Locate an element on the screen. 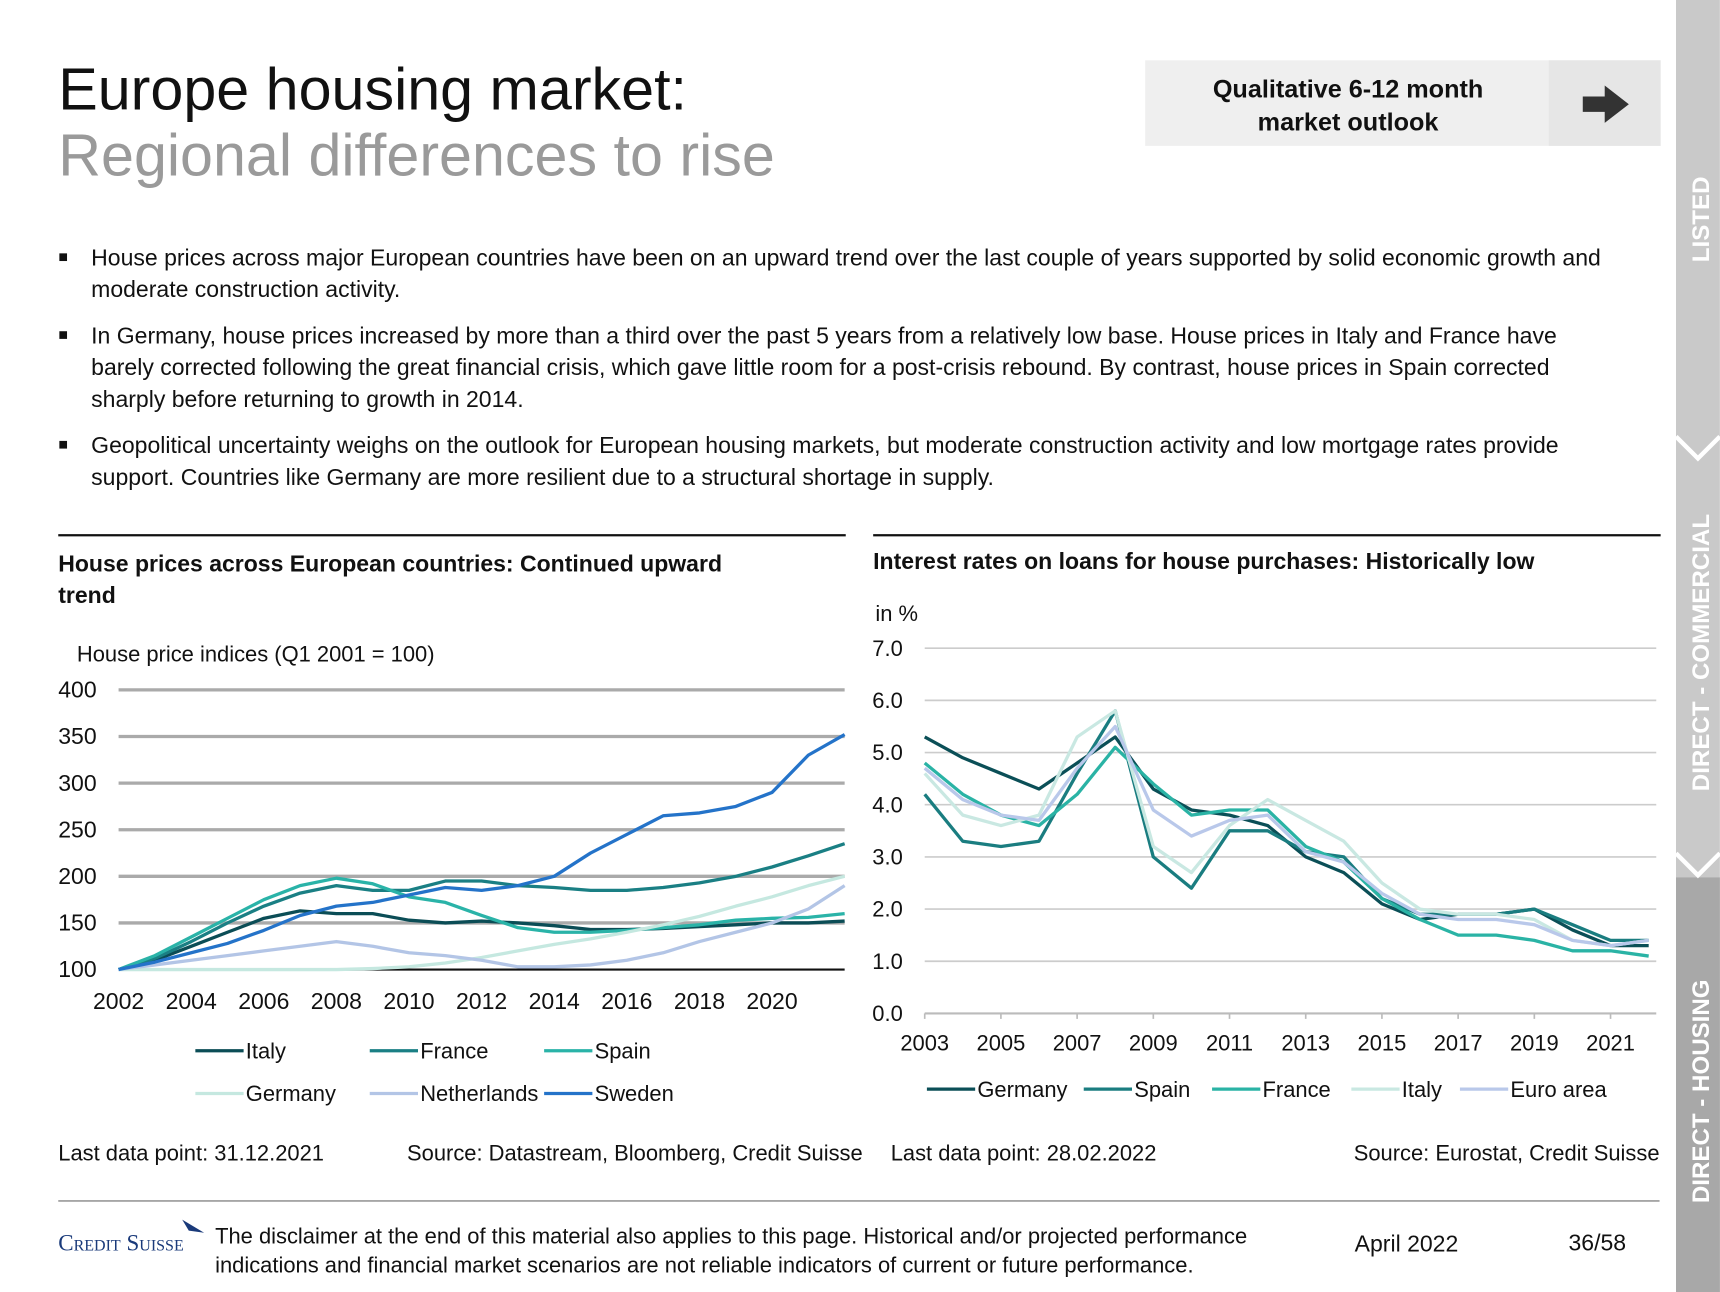  y-tick-label: 0.0 is located at coordinates (887, 1013).